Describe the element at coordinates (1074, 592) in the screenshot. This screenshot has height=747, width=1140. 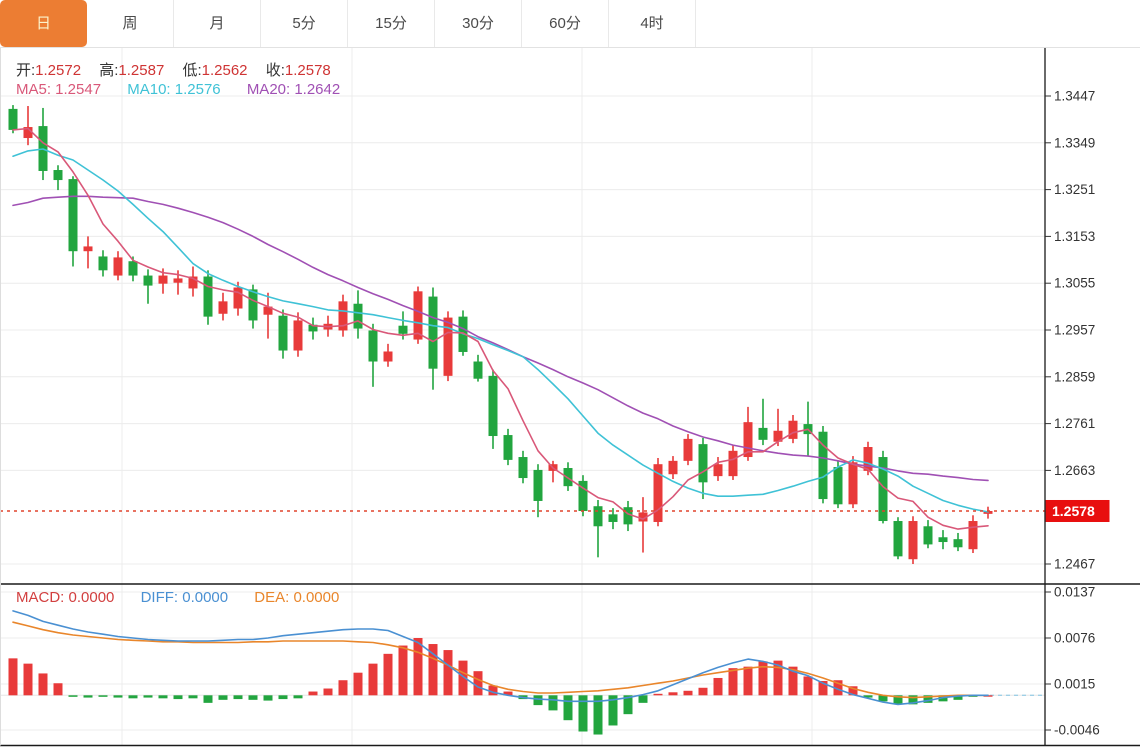
I see `macd-tick-label: 0.0137` at that location.